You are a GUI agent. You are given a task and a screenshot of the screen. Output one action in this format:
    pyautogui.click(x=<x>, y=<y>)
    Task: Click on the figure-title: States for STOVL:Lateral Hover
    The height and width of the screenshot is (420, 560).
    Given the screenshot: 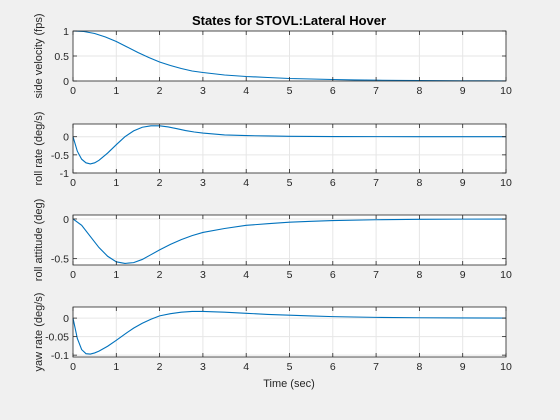 What is the action you would take?
    pyautogui.click(x=289, y=20)
    